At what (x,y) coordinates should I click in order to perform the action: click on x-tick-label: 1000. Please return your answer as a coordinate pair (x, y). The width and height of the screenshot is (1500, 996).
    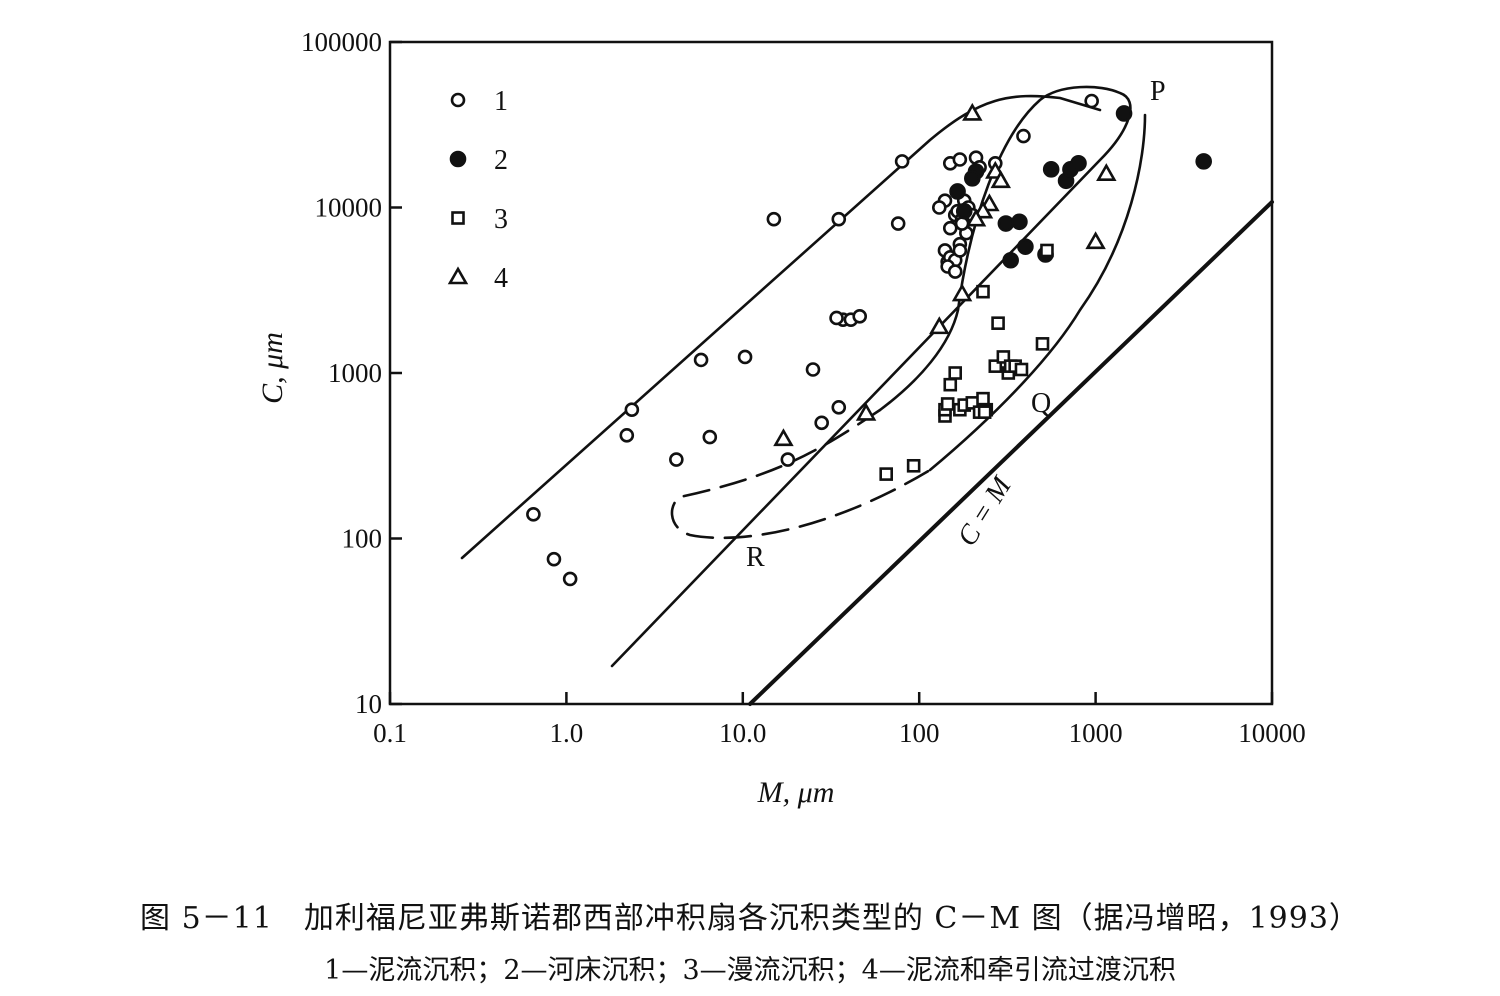
    Looking at the image, I should click on (1096, 733).